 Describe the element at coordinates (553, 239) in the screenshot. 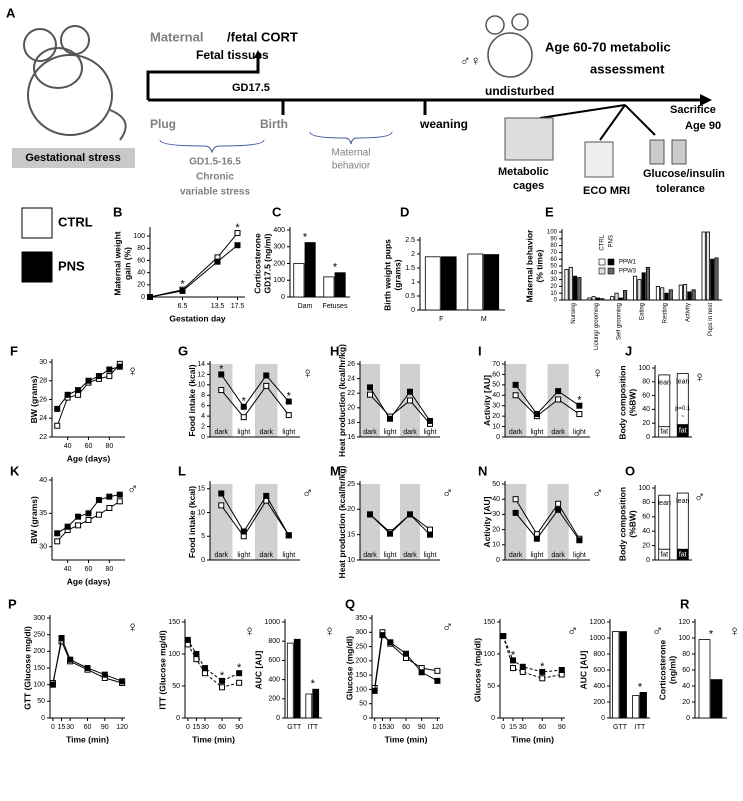

I see `y-tick-label: 90` at that location.